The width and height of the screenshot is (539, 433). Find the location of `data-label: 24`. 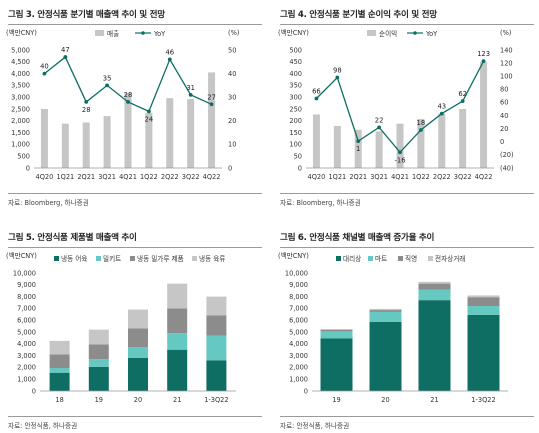

data-label: 24 is located at coordinates (149, 119).